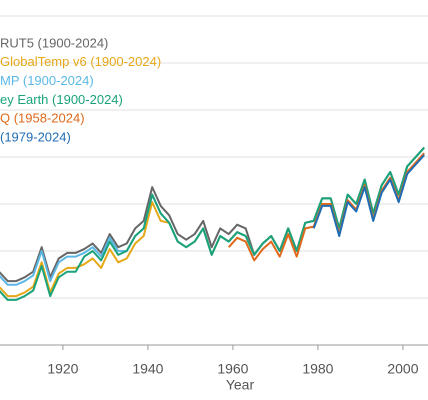 The image size is (428, 400). I want to click on x-tick-label: 1980, so click(317, 369).